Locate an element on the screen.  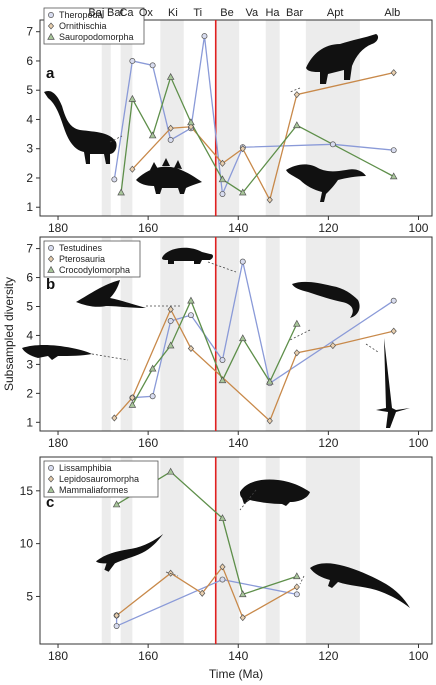
stage-label-bat: Bat is located at coordinates (115, 13).